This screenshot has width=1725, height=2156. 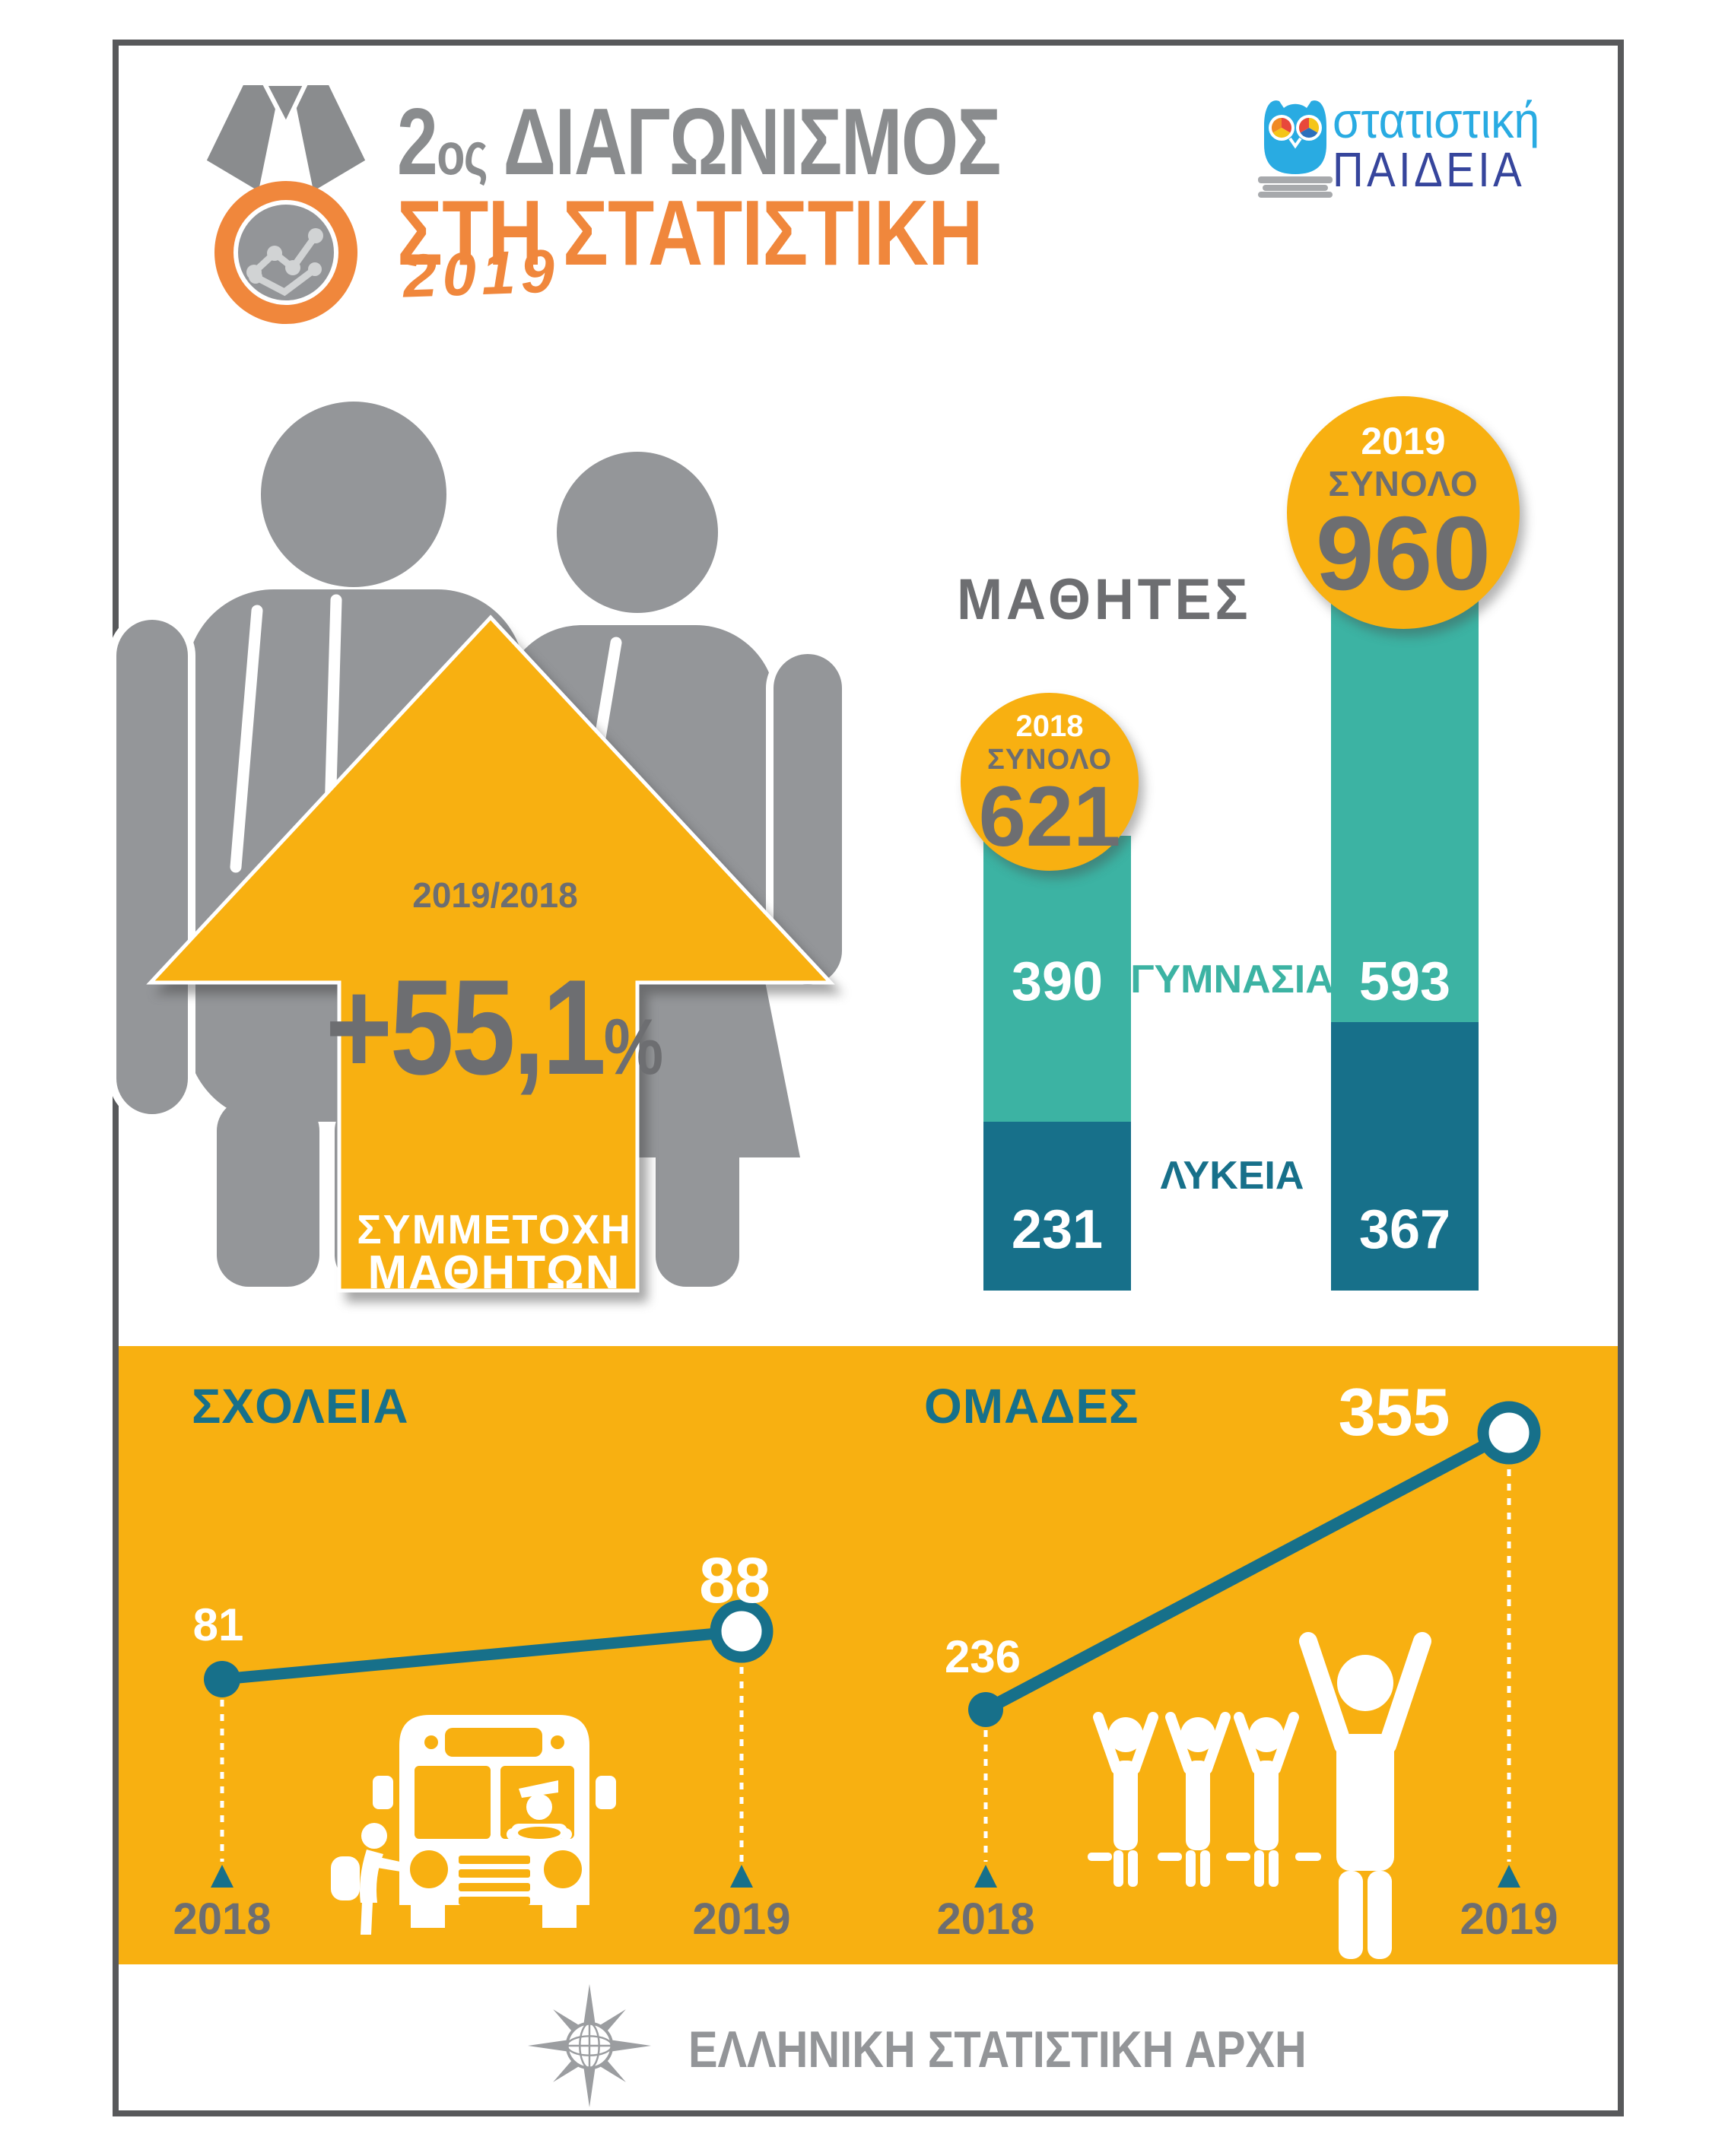 I want to click on participation-caption-line1: ΣΥΜΜΕΤΟΧΗ, so click(x=494, y=1230).